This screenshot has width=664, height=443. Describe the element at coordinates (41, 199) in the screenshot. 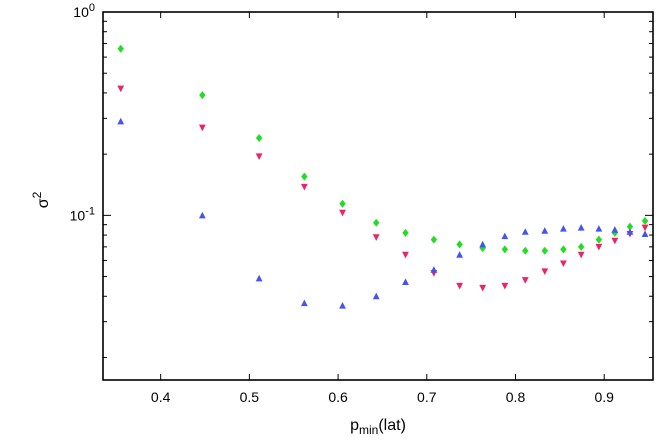

I see `y-axis-label: σ2` at that location.